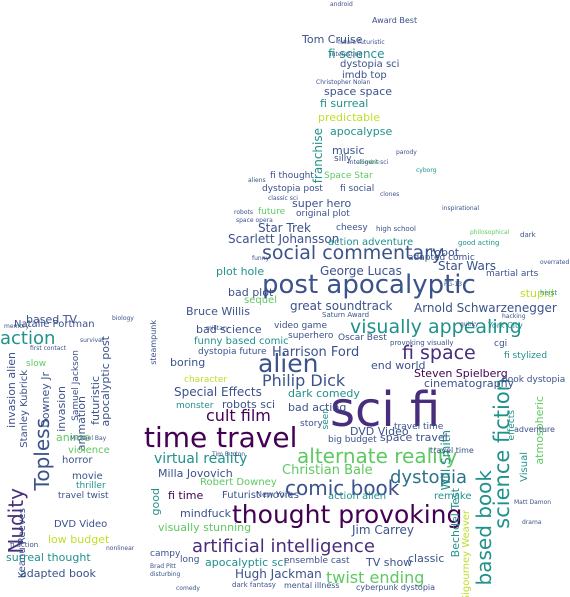 The image size is (570, 597). Describe the element at coordinates (352, 440) in the screenshot. I see `word-big-budget: big budget` at that location.